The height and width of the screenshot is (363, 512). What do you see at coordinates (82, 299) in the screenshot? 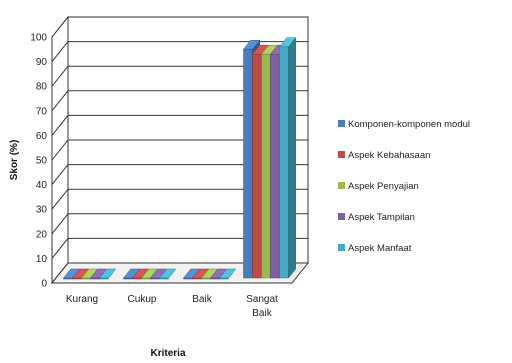
I see `x-tick-label: Kurang` at bounding box center [82, 299].